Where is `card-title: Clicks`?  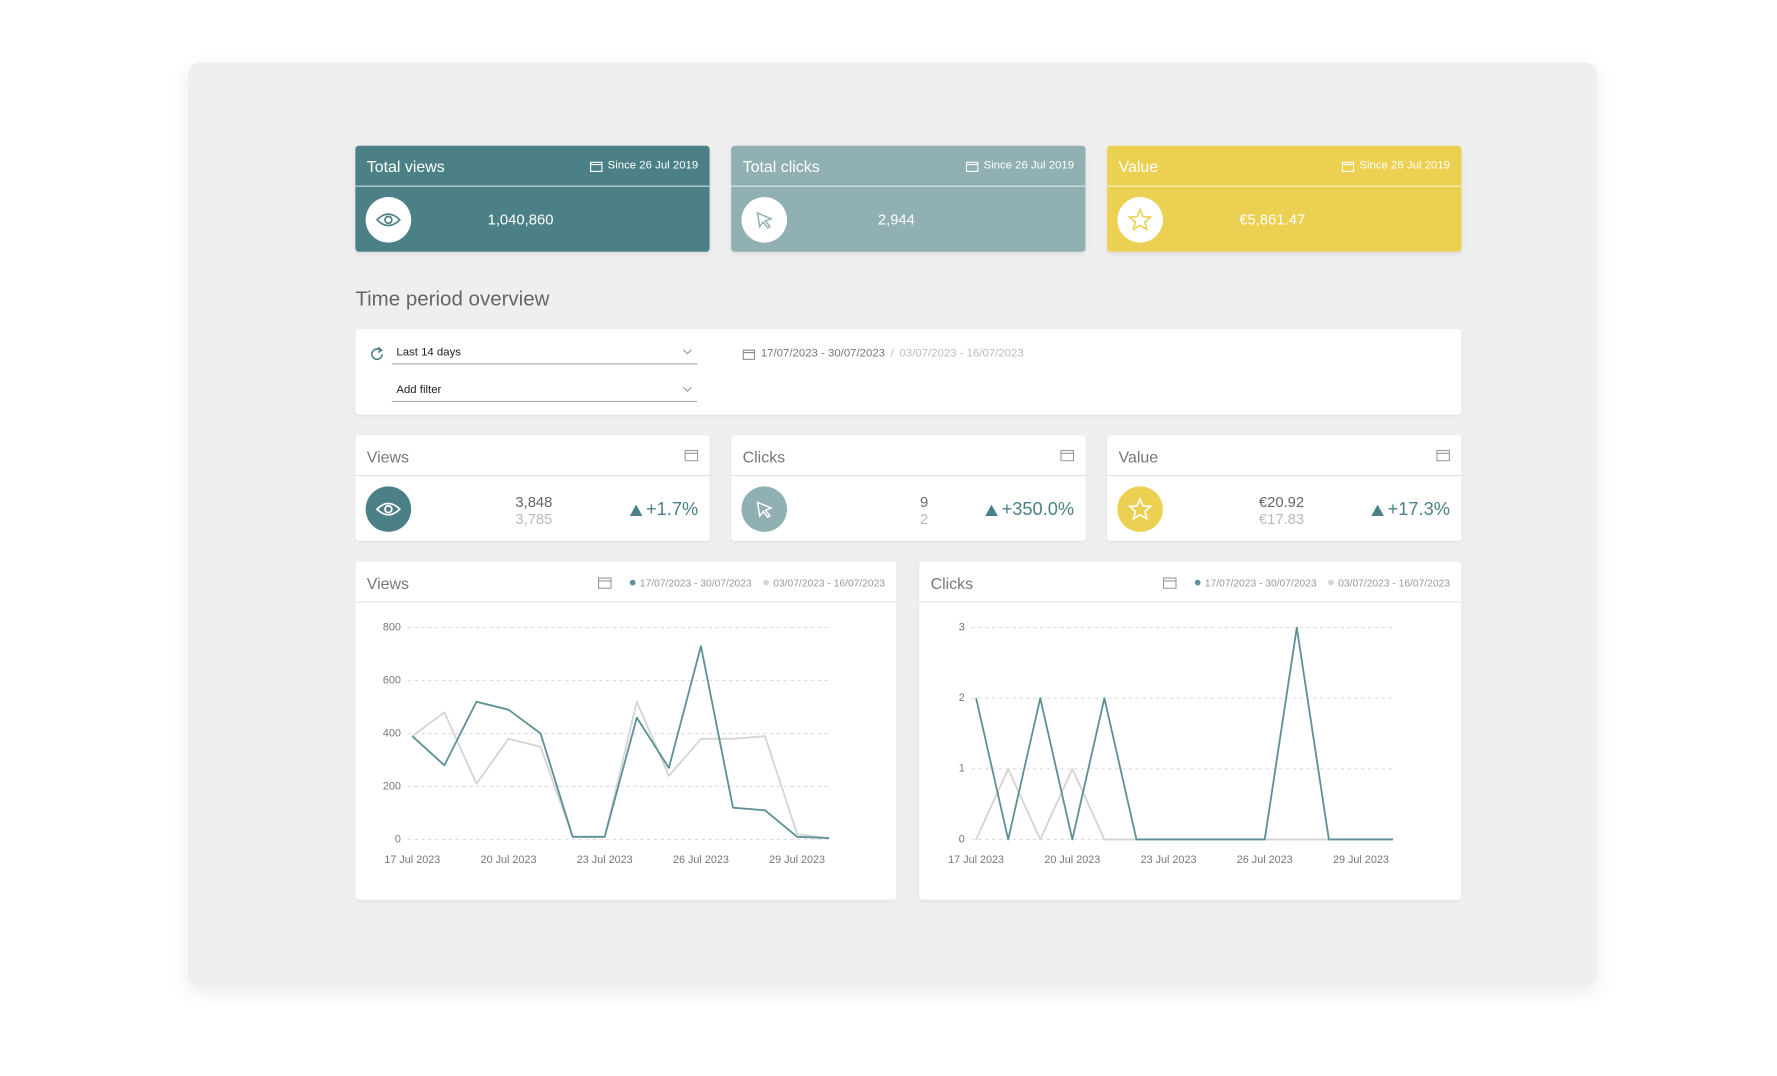
card-title: Clicks is located at coordinates (764, 456).